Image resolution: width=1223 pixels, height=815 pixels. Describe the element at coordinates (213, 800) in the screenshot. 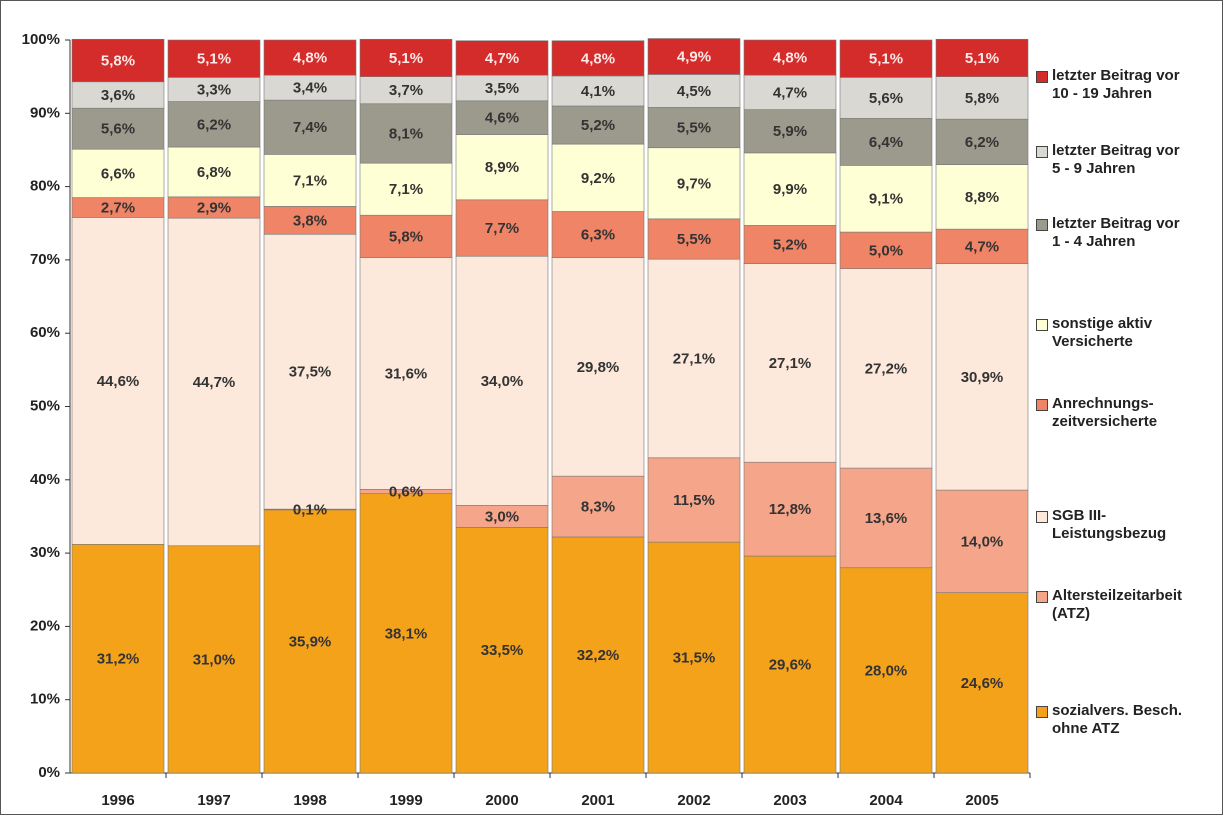

I see `x-tick-label: 1997` at that location.